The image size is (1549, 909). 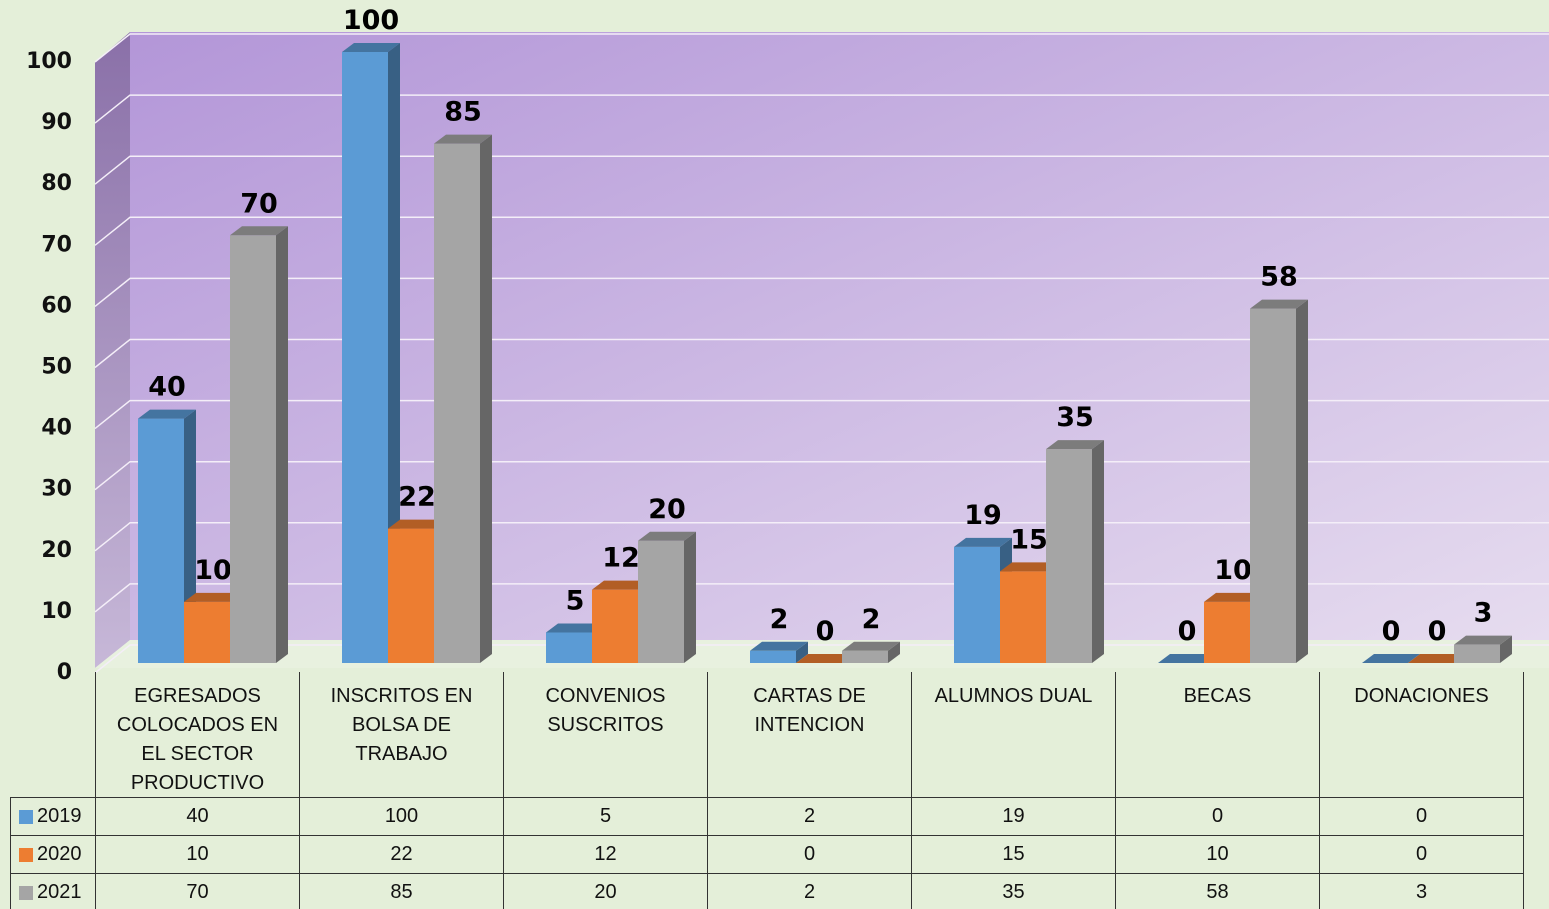 What do you see at coordinates (53, 891) in the screenshot?
I see `legend-cell: 2021` at bounding box center [53, 891].